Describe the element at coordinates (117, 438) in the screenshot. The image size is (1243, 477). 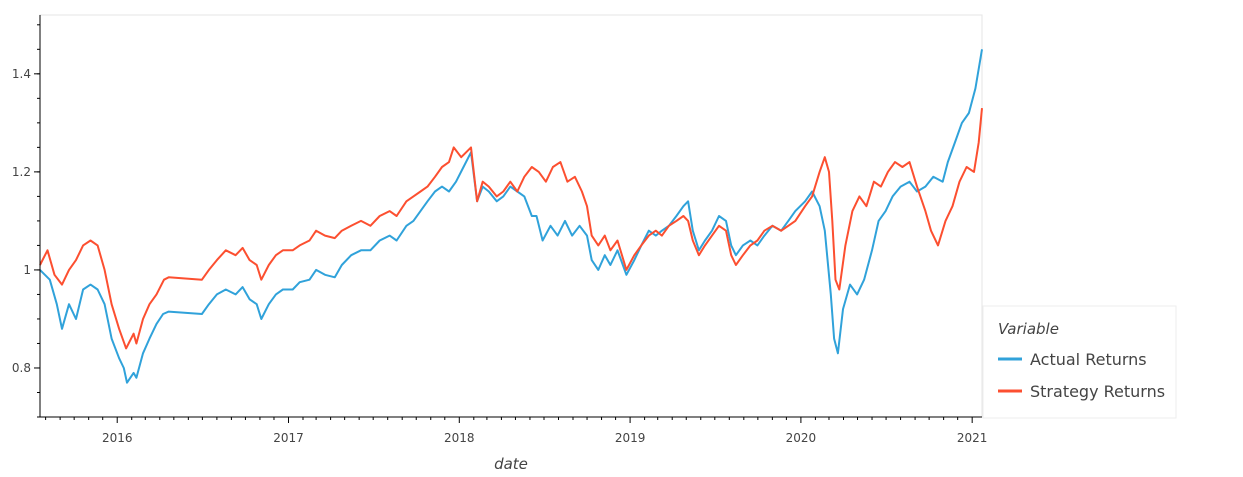
I see `x-tick-label: 2016` at that location.